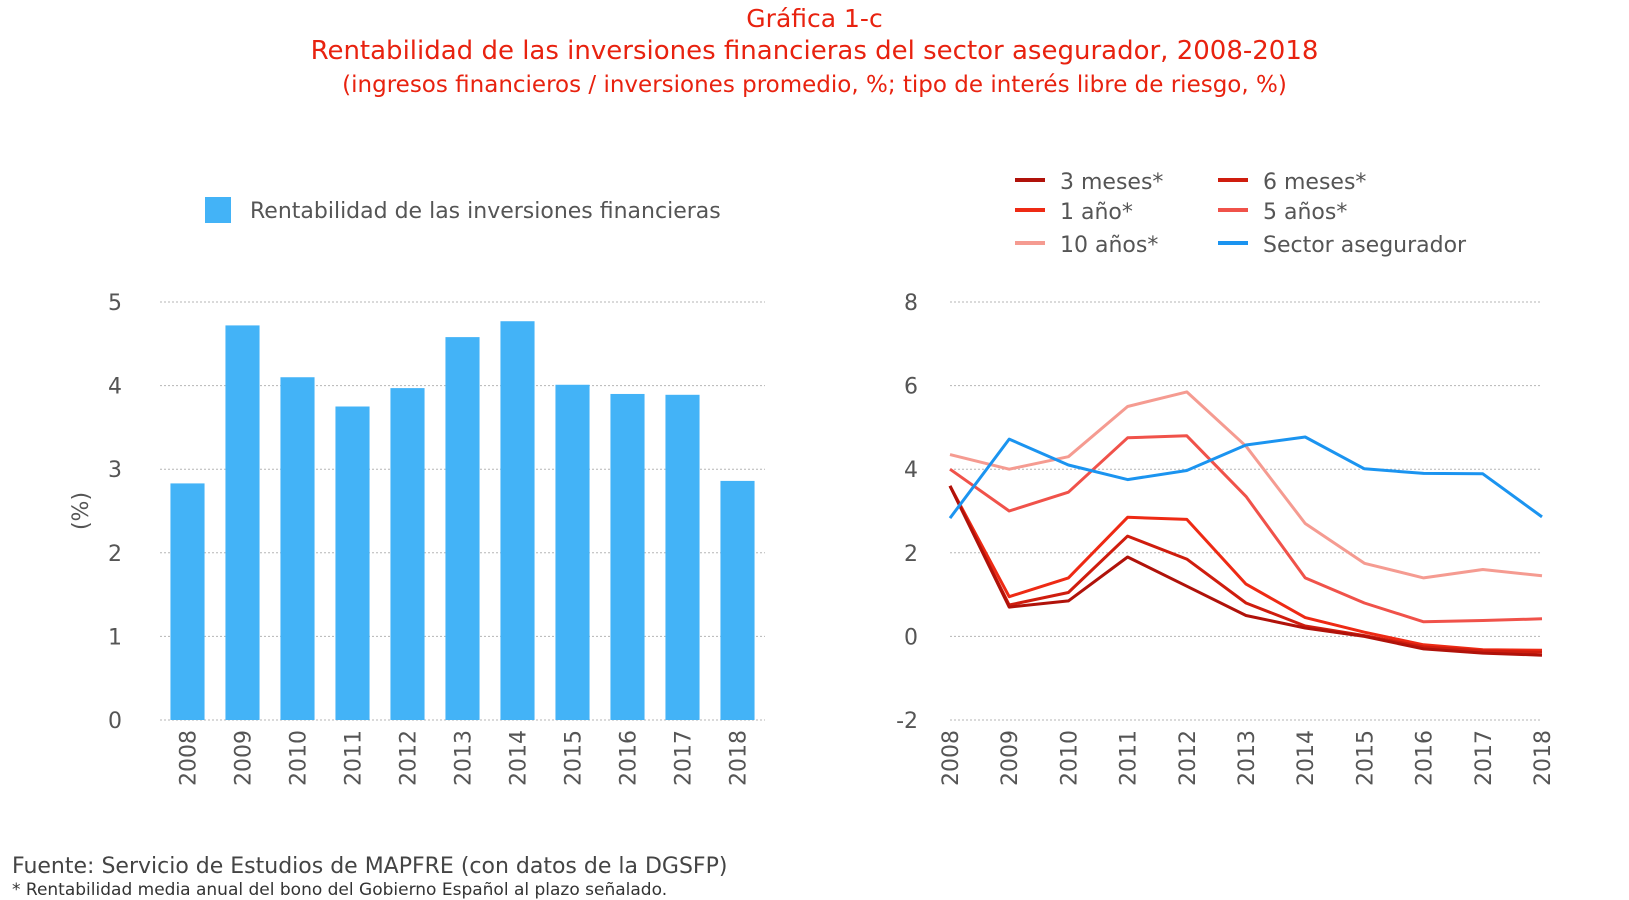 Image resolution: width=1629 pixels, height=900 pixels. I want to click on y-tick-label: 1, so click(115, 637).